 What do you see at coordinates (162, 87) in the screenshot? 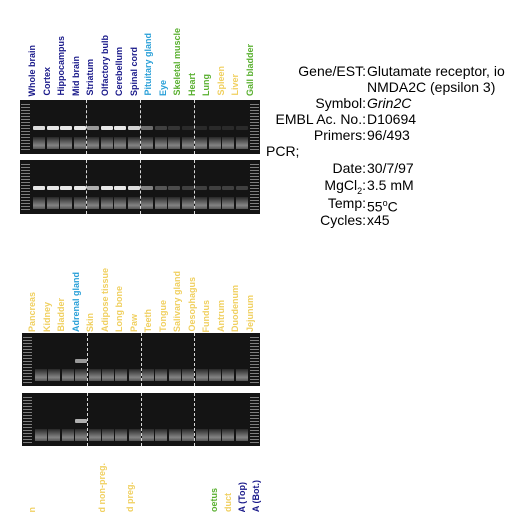
I see `lane-label: Eye` at bounding box center [162, 87].